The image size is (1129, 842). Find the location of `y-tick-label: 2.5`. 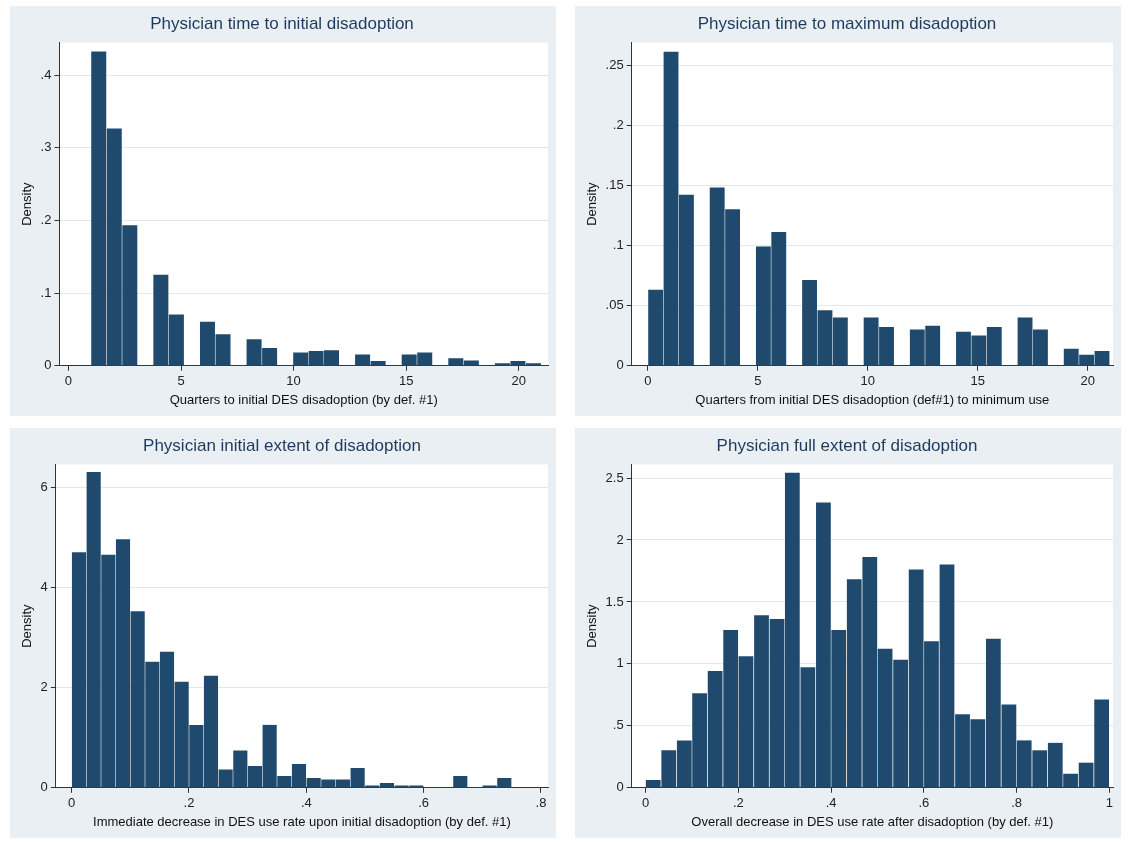

y-tick-label: 2.5 is located at coordinates (614, 477).